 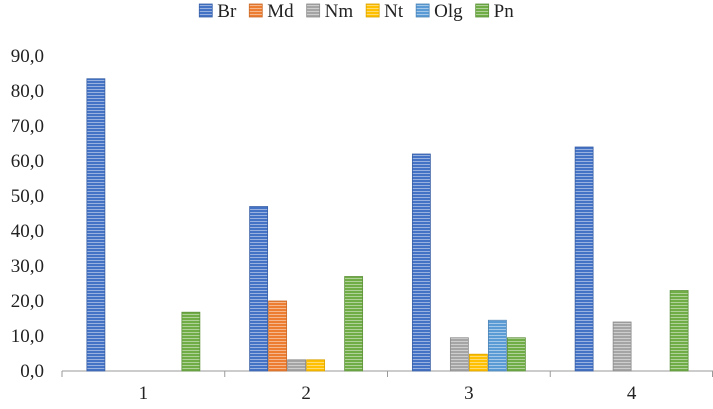 What do you see at coordinates (448, 11) in the screenshot?
I see `legend-label: Olg` at bounding box center [448, 11].